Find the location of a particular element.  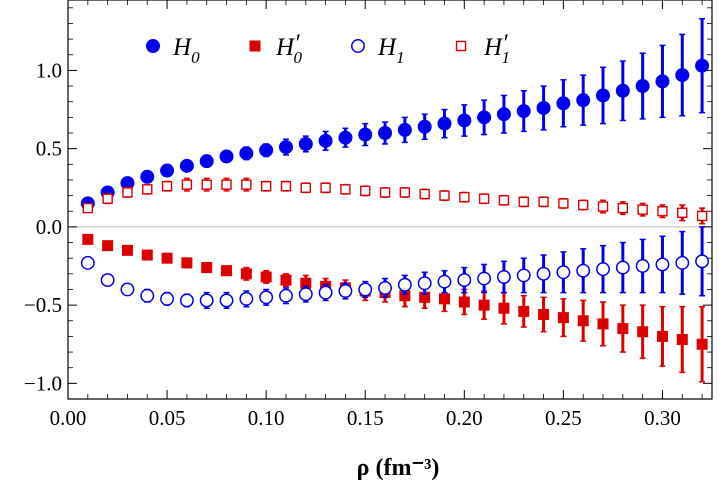

series-h1-prime is located at coordinates (395, 201).